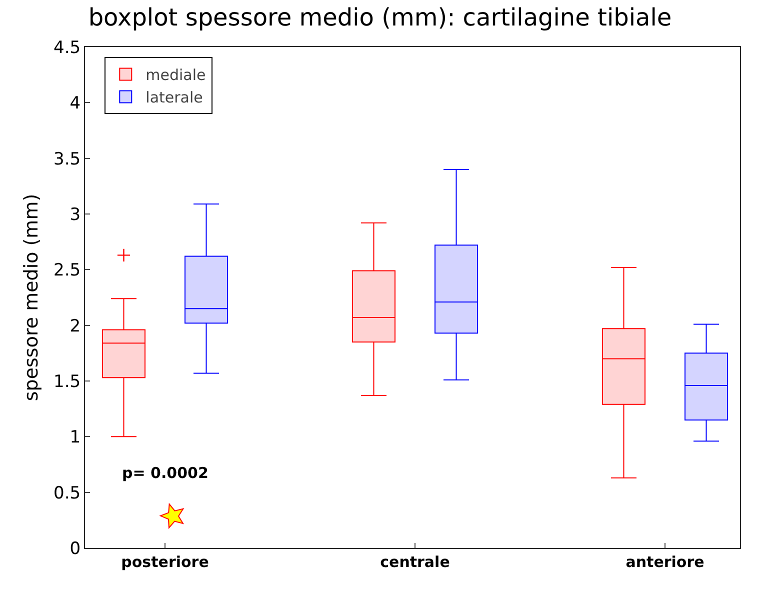  Describe the element at coordinates (75, 548) in the screenshot. I see `y-tick-label: 0` at that location.